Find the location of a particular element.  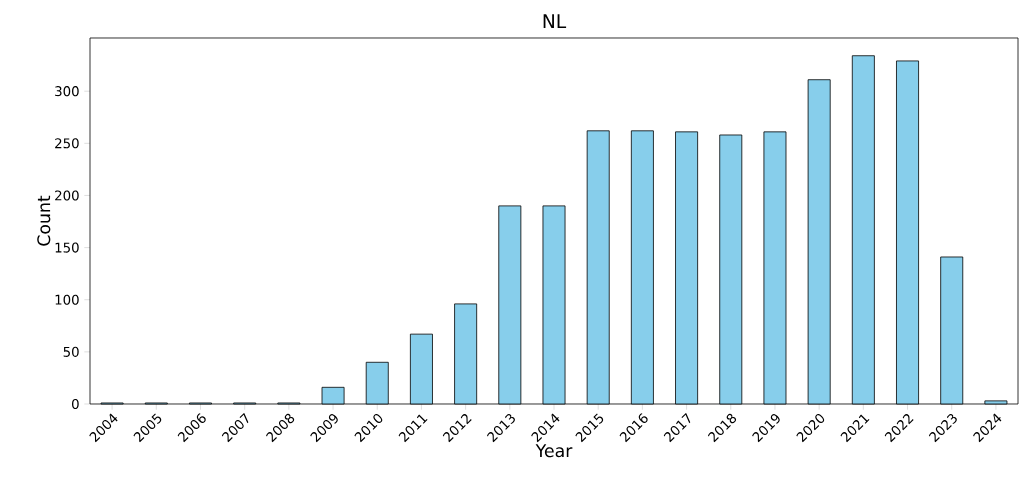

y-tick-label: 0 is located at coordinates (75, 404).